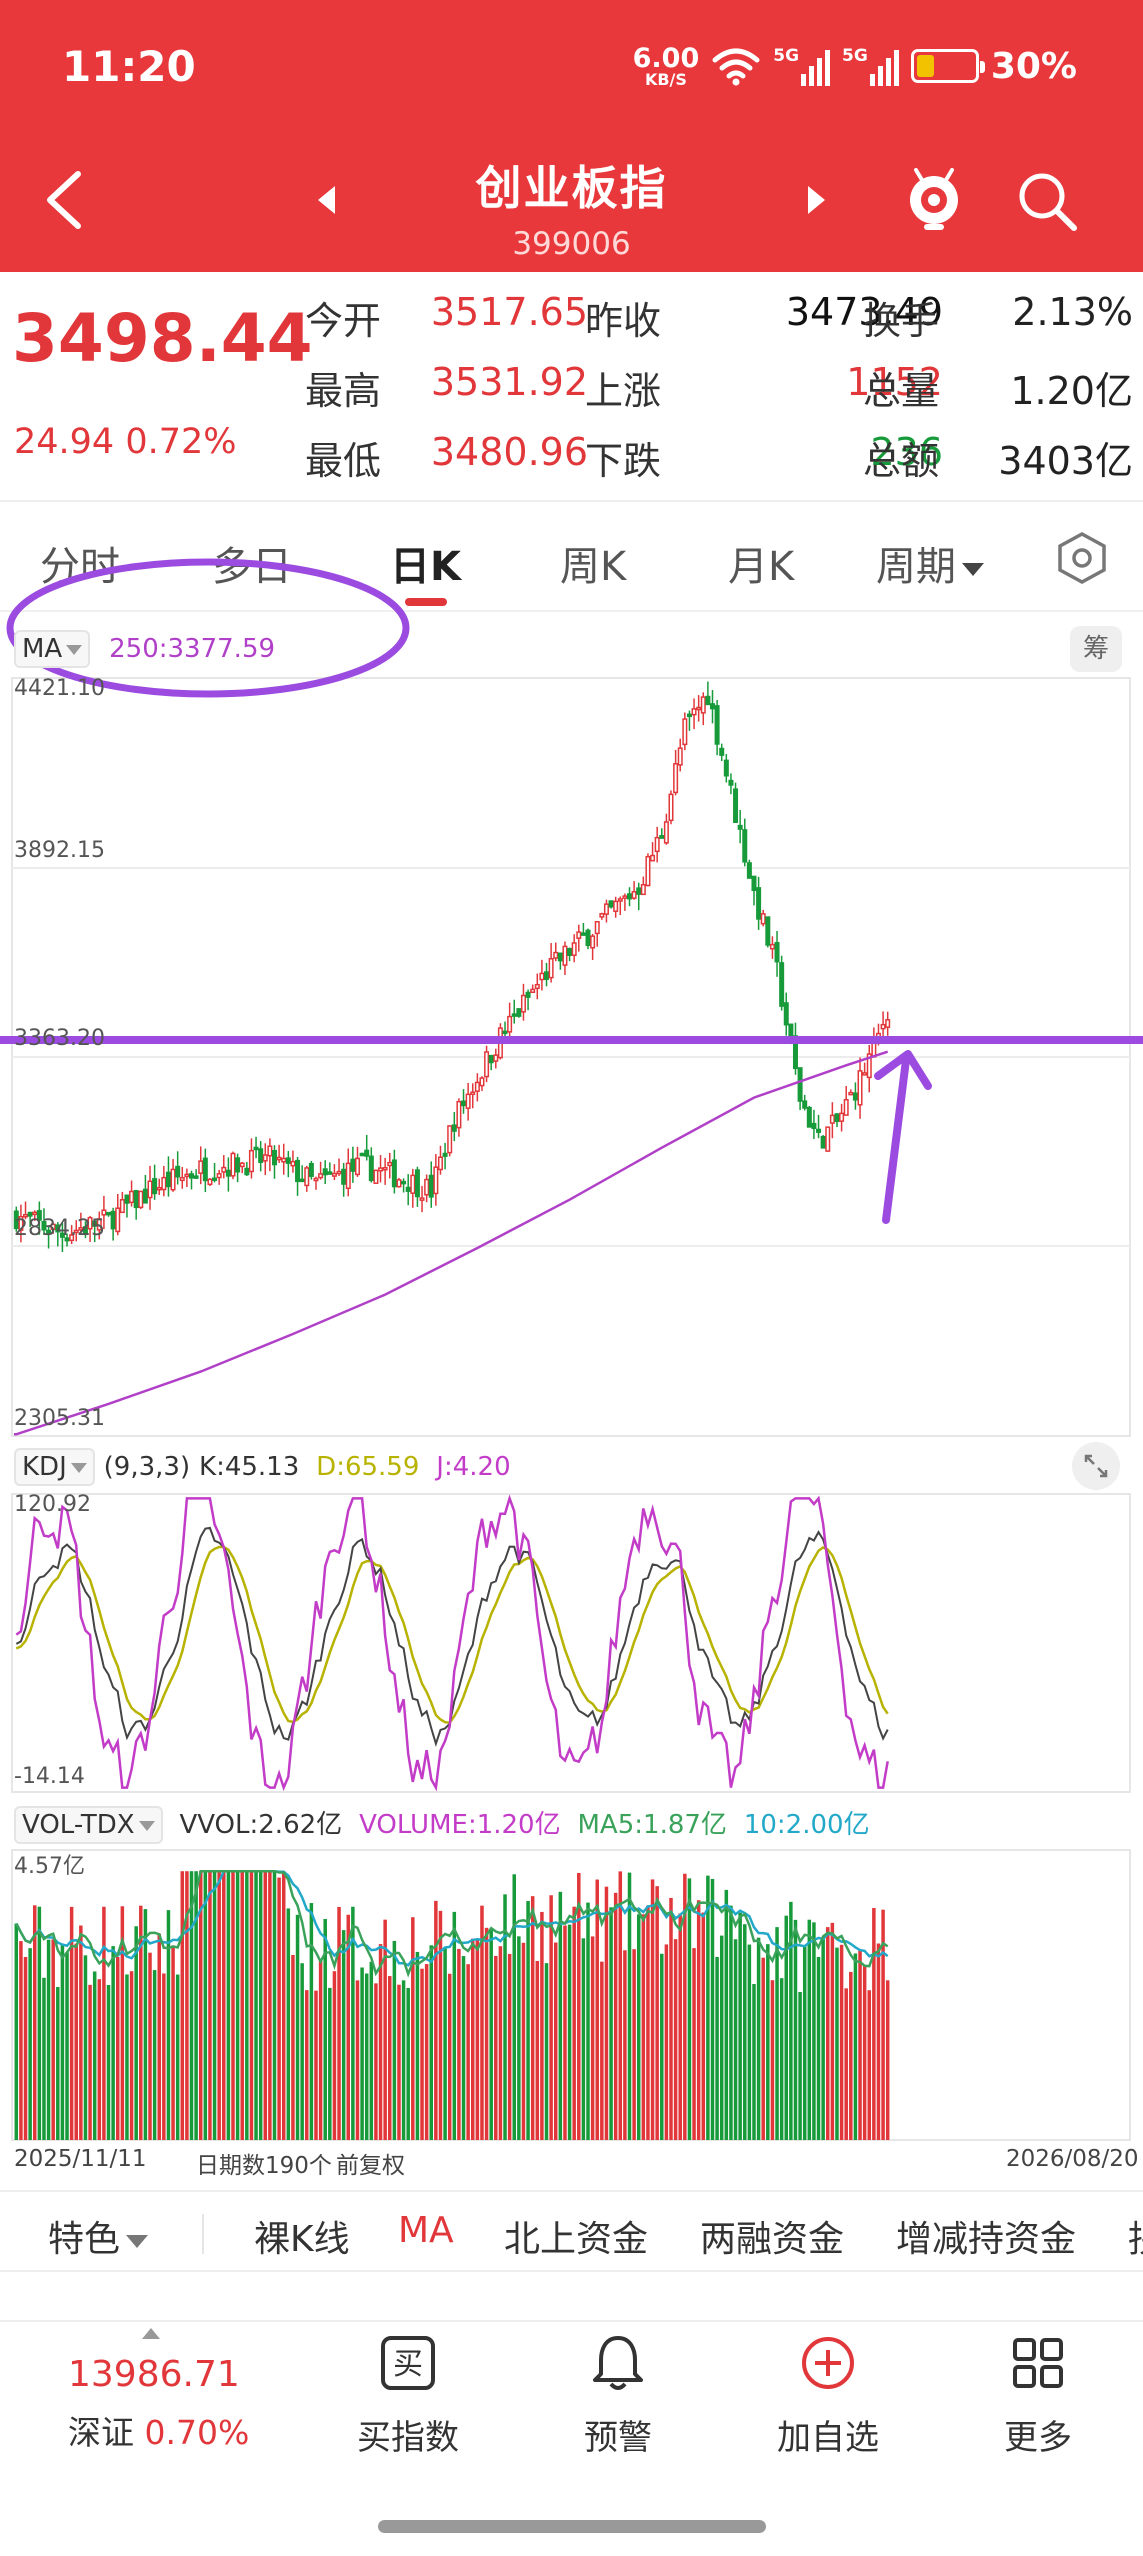  What do you see at coordinates (52, 649) in the screenshot?
I see `ma-indicator-select: MA` at bounding box center [52, 649].